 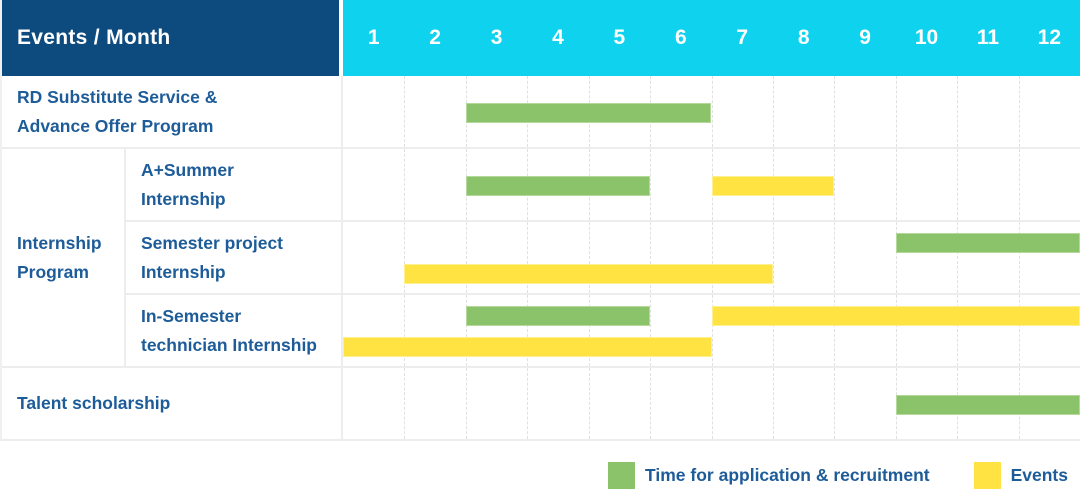 I want to click on month-label-7: 7, so click(x=742, y=37).